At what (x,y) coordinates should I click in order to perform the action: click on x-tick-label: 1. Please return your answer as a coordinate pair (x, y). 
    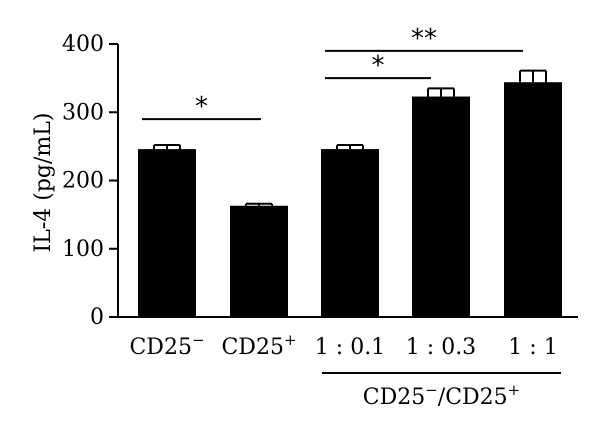
    Looking at the image, I should click on (532, 347).